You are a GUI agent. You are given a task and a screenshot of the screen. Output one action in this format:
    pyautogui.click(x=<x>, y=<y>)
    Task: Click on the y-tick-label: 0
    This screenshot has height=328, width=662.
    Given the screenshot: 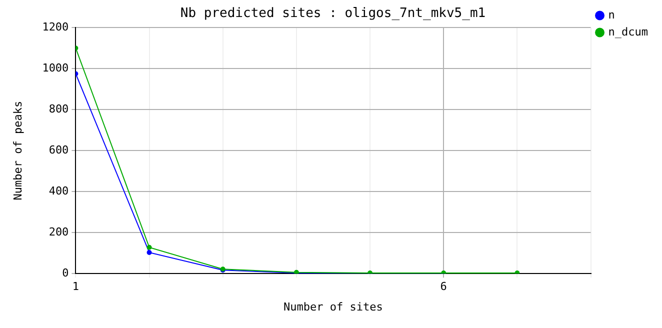 What is the action you would take?
    pyautogui.click(x=65, y=273)
    